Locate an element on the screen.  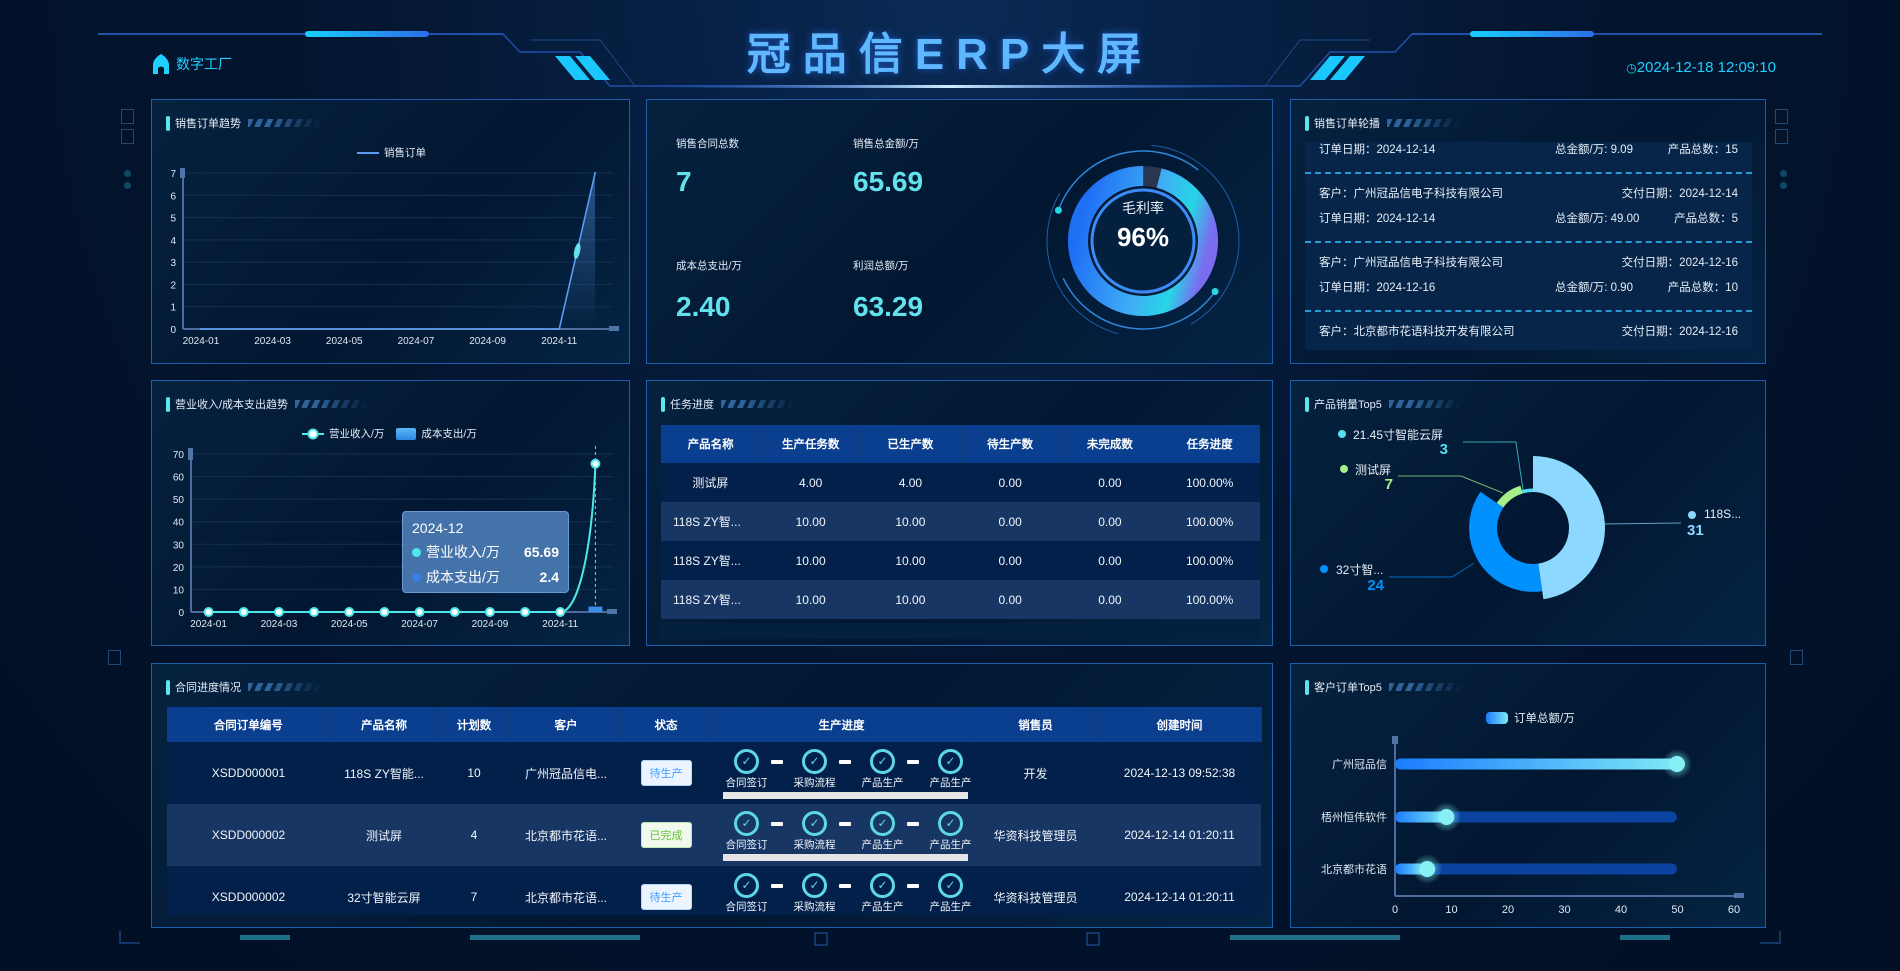
kpi-label-sales-amount: 销售总金额/万 is located at coordinates (886, 144).